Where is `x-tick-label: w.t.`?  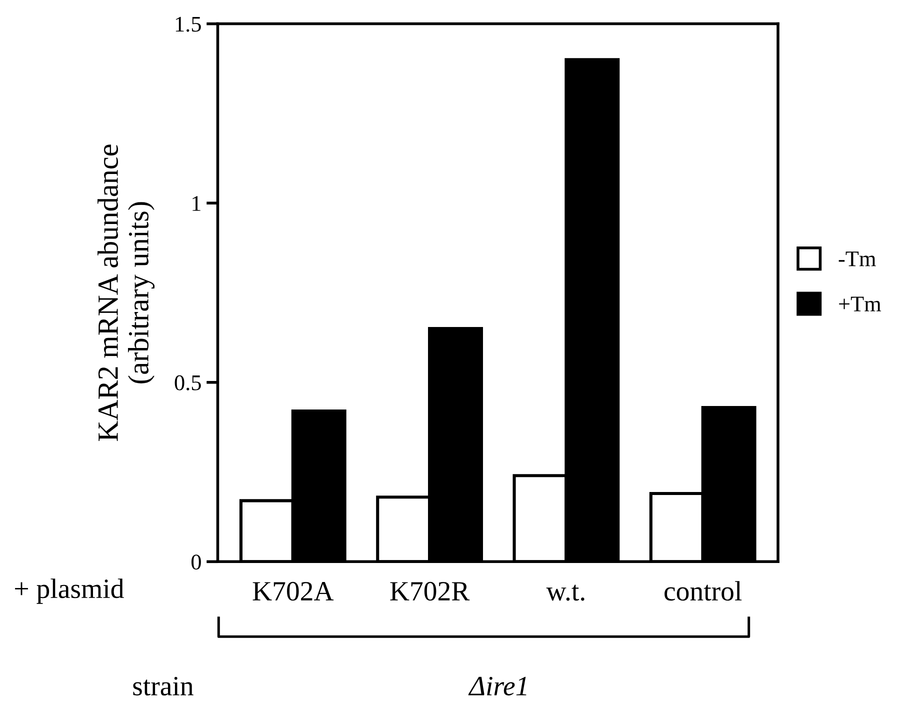 x-tick-label: w.t. is located at coordinates (565, 592).